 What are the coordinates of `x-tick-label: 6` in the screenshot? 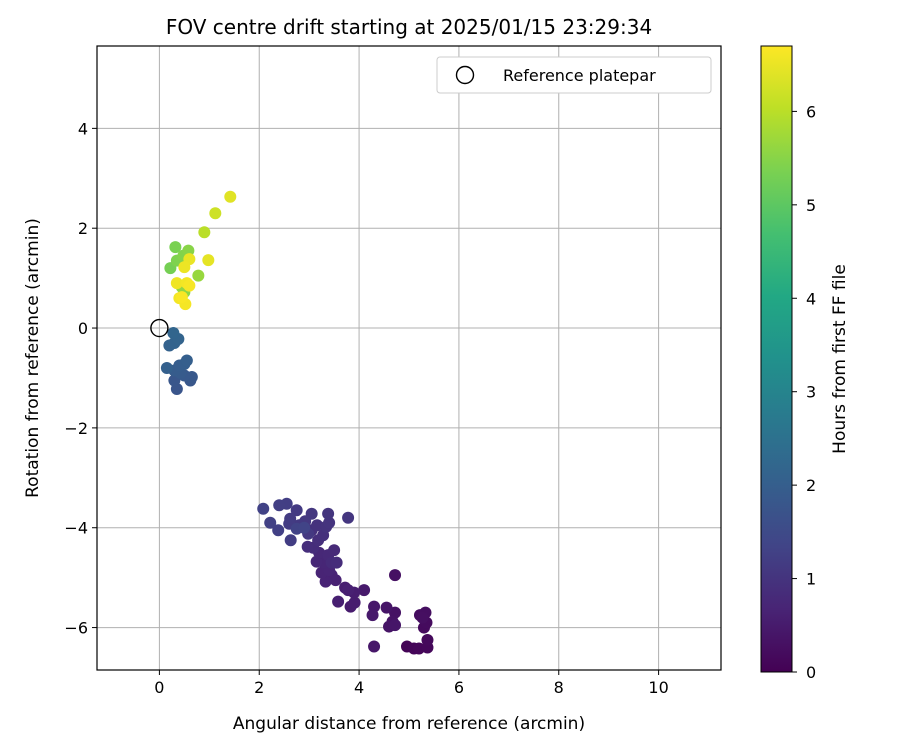 It's located at (459, 687).